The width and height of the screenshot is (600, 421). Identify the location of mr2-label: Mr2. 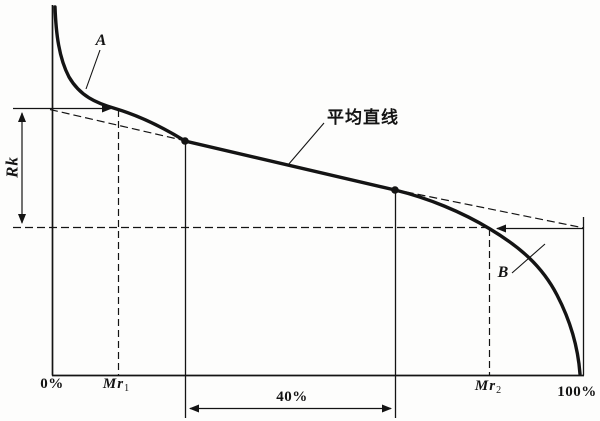
(488, 387).